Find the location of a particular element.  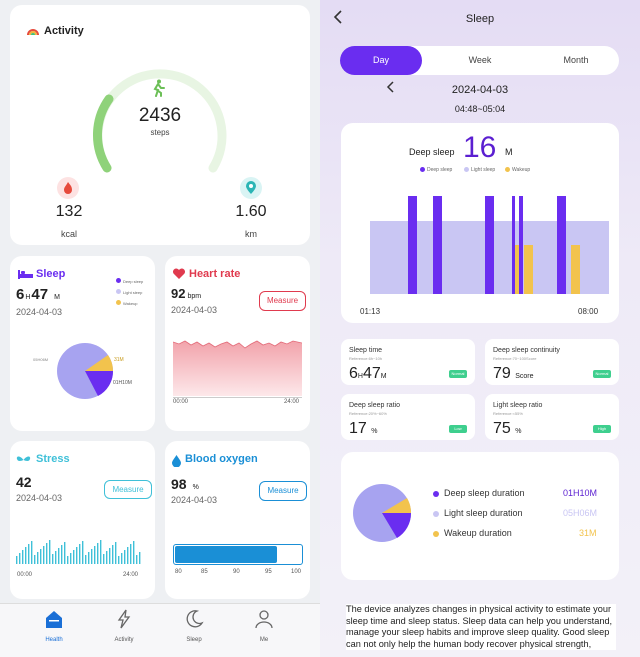

tab-week: Week is located at coordinates (480, 60).